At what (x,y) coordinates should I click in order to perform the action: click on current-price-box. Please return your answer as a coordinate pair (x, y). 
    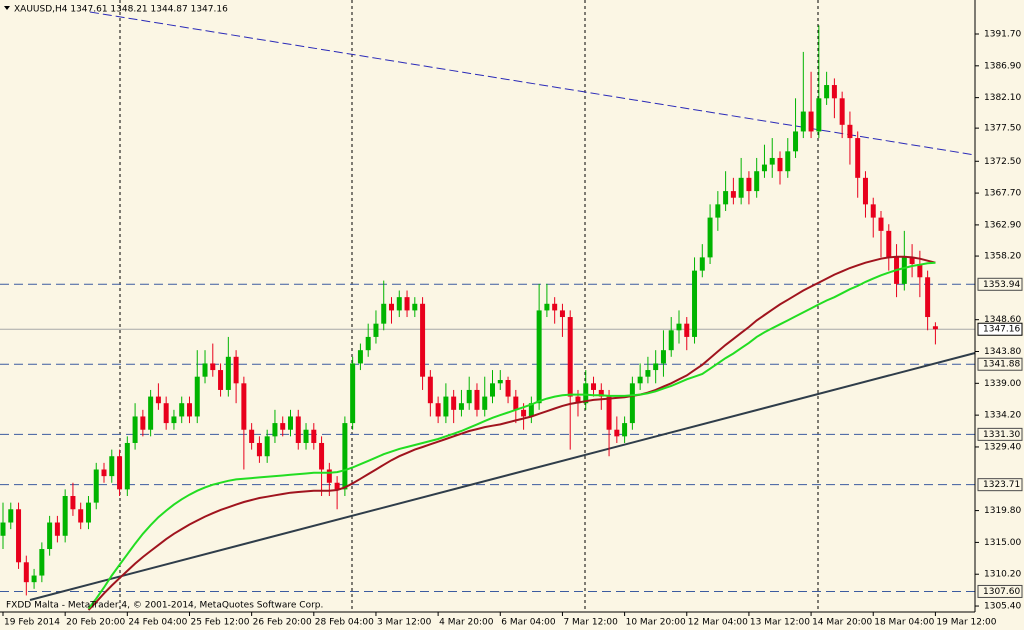
    Looking at the image, I should click on (1000, 329).